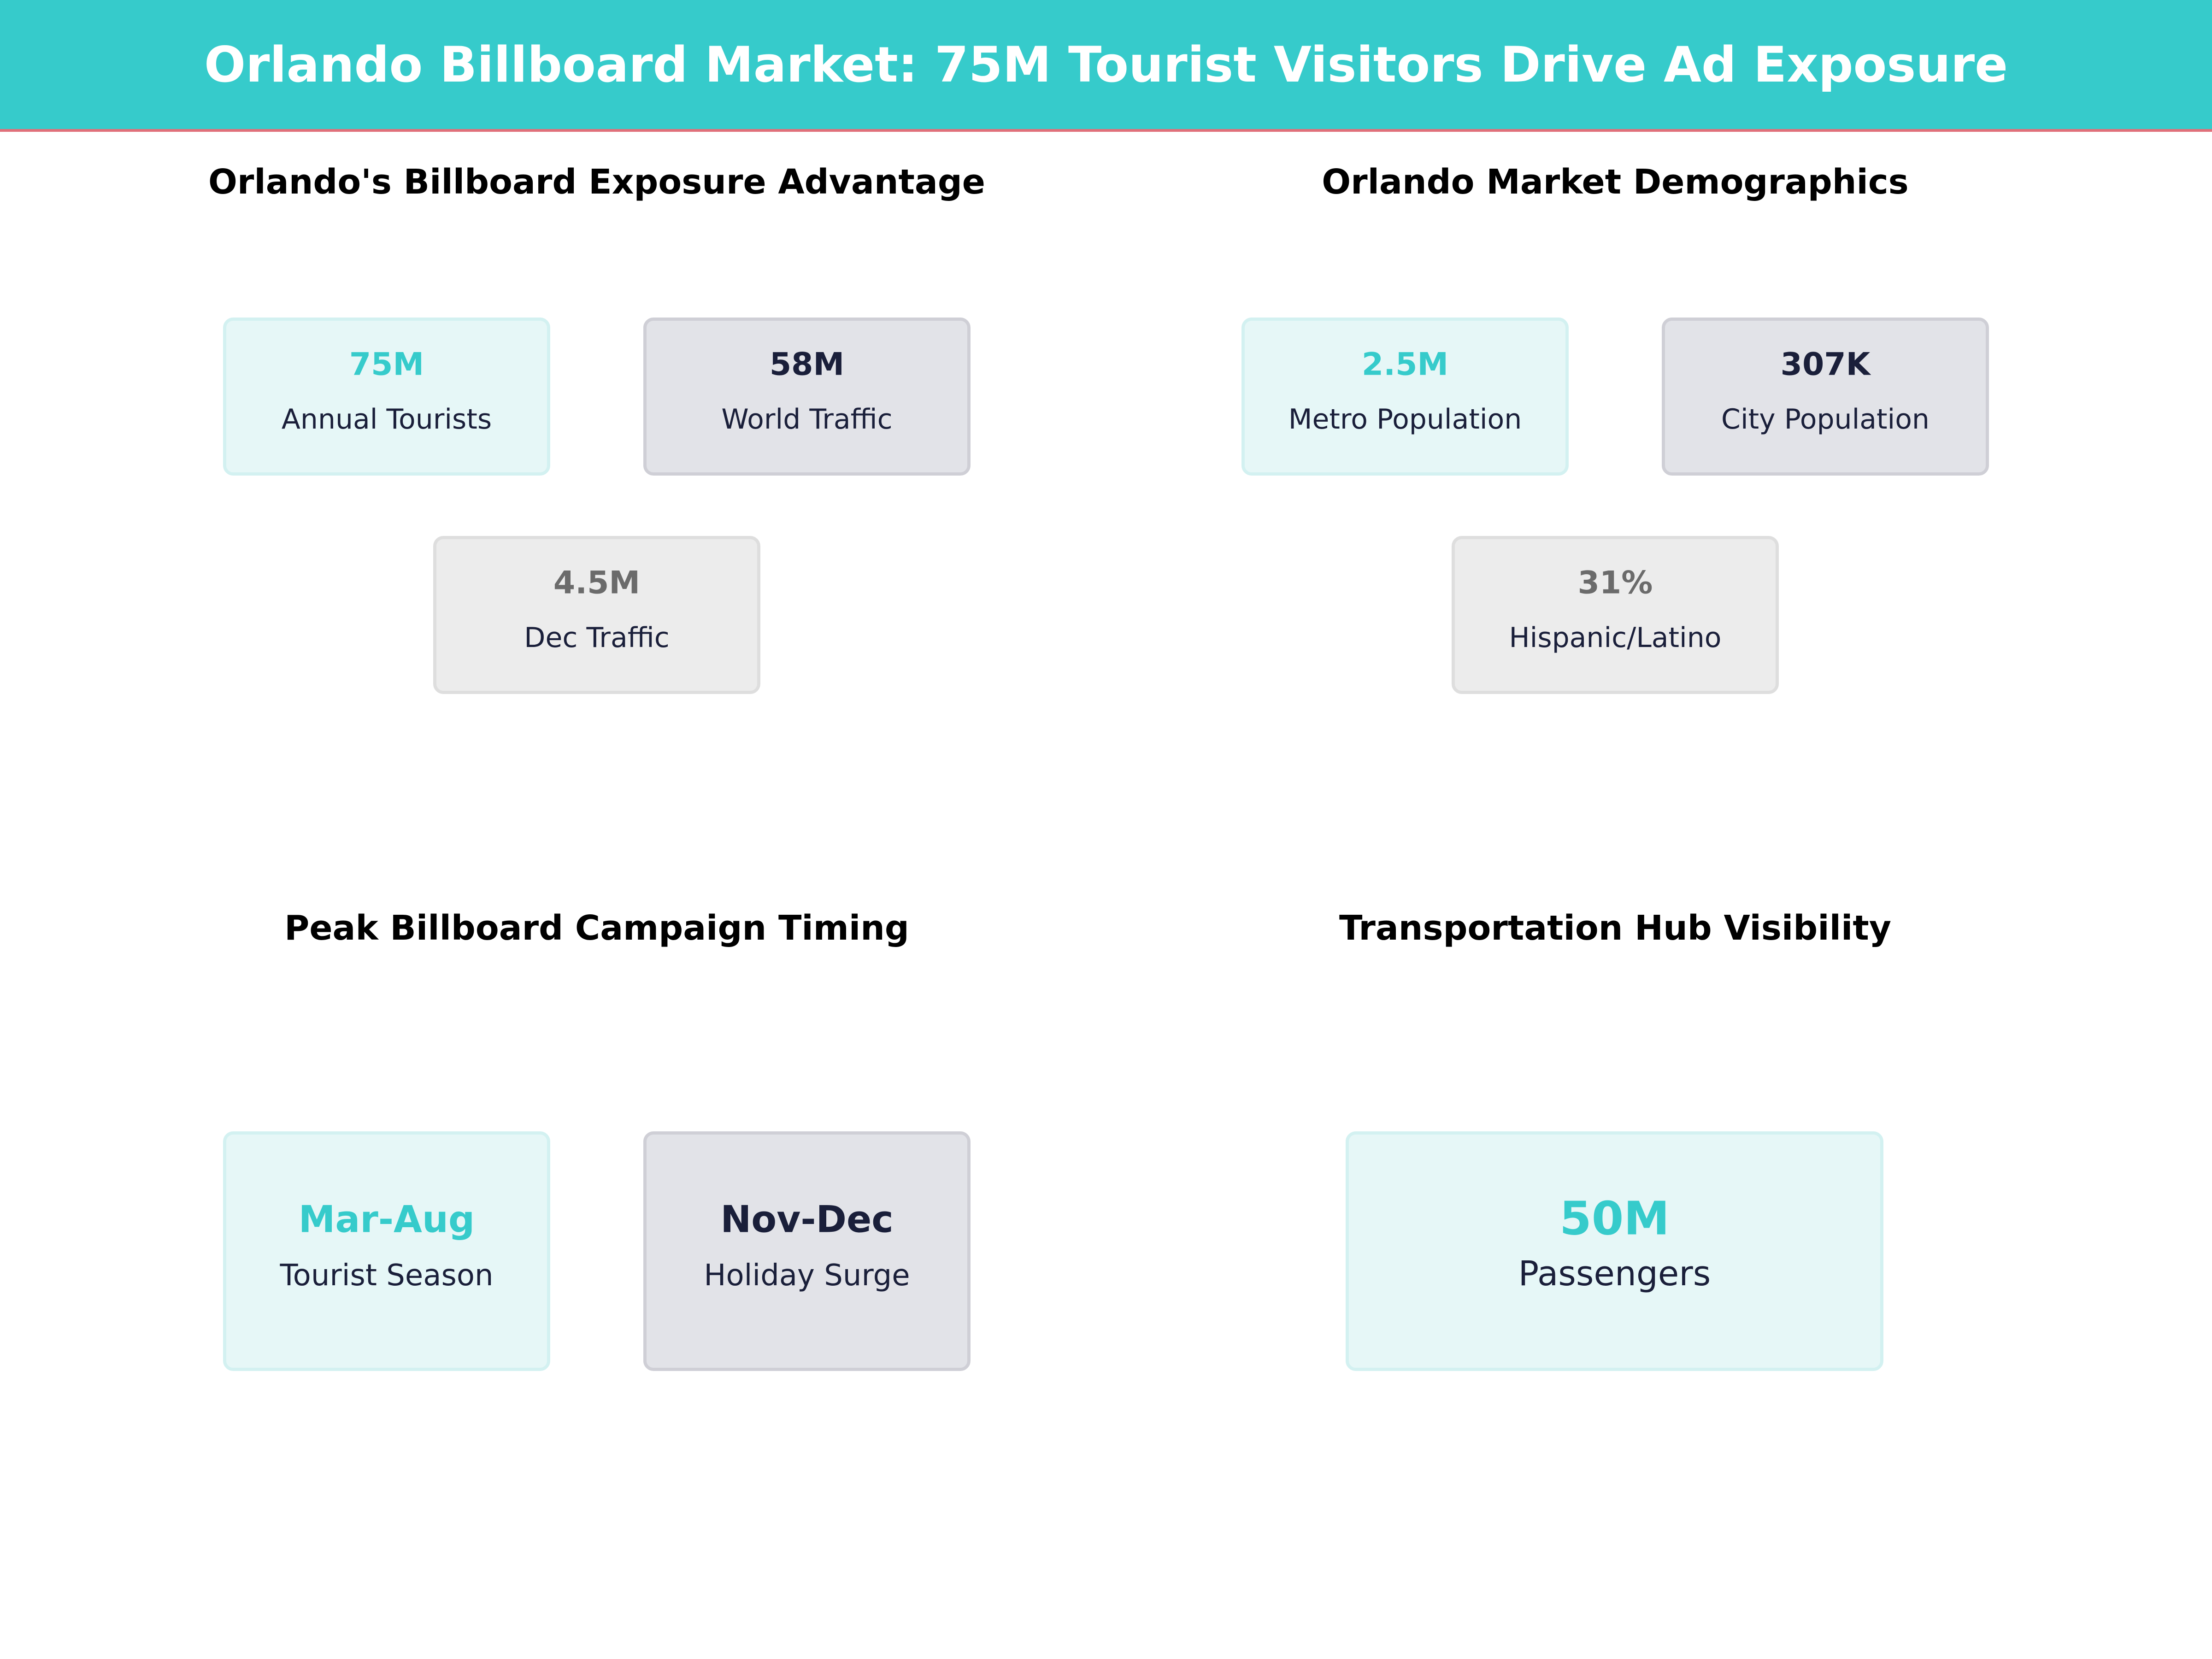  I want to click on stat-label: City Population, so click(1825, 419).